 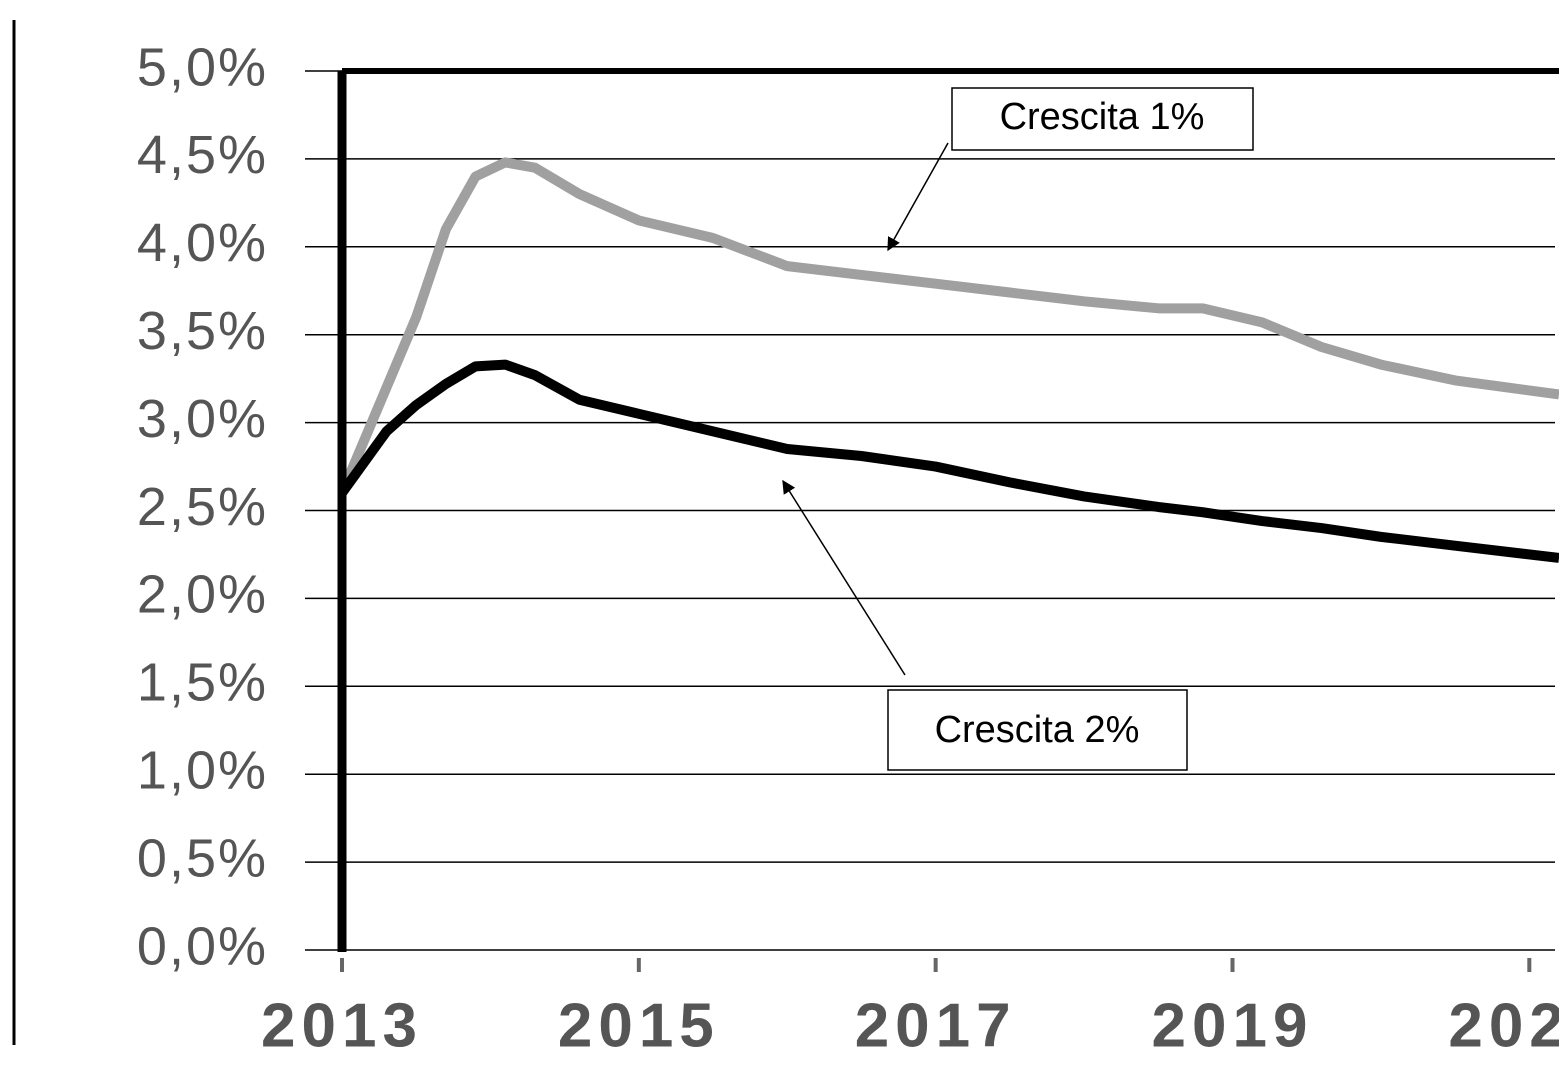 I want to click on annotation: Crescita 1%, so click(x=1102, y=117).